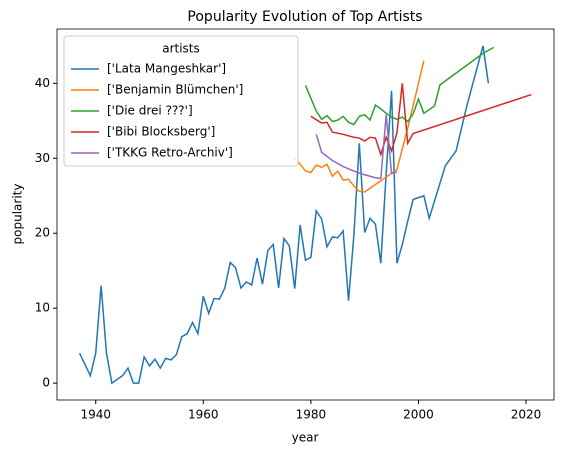 The image size is (562, 455). I want to click on legend-title: artists, so click(181, 49).